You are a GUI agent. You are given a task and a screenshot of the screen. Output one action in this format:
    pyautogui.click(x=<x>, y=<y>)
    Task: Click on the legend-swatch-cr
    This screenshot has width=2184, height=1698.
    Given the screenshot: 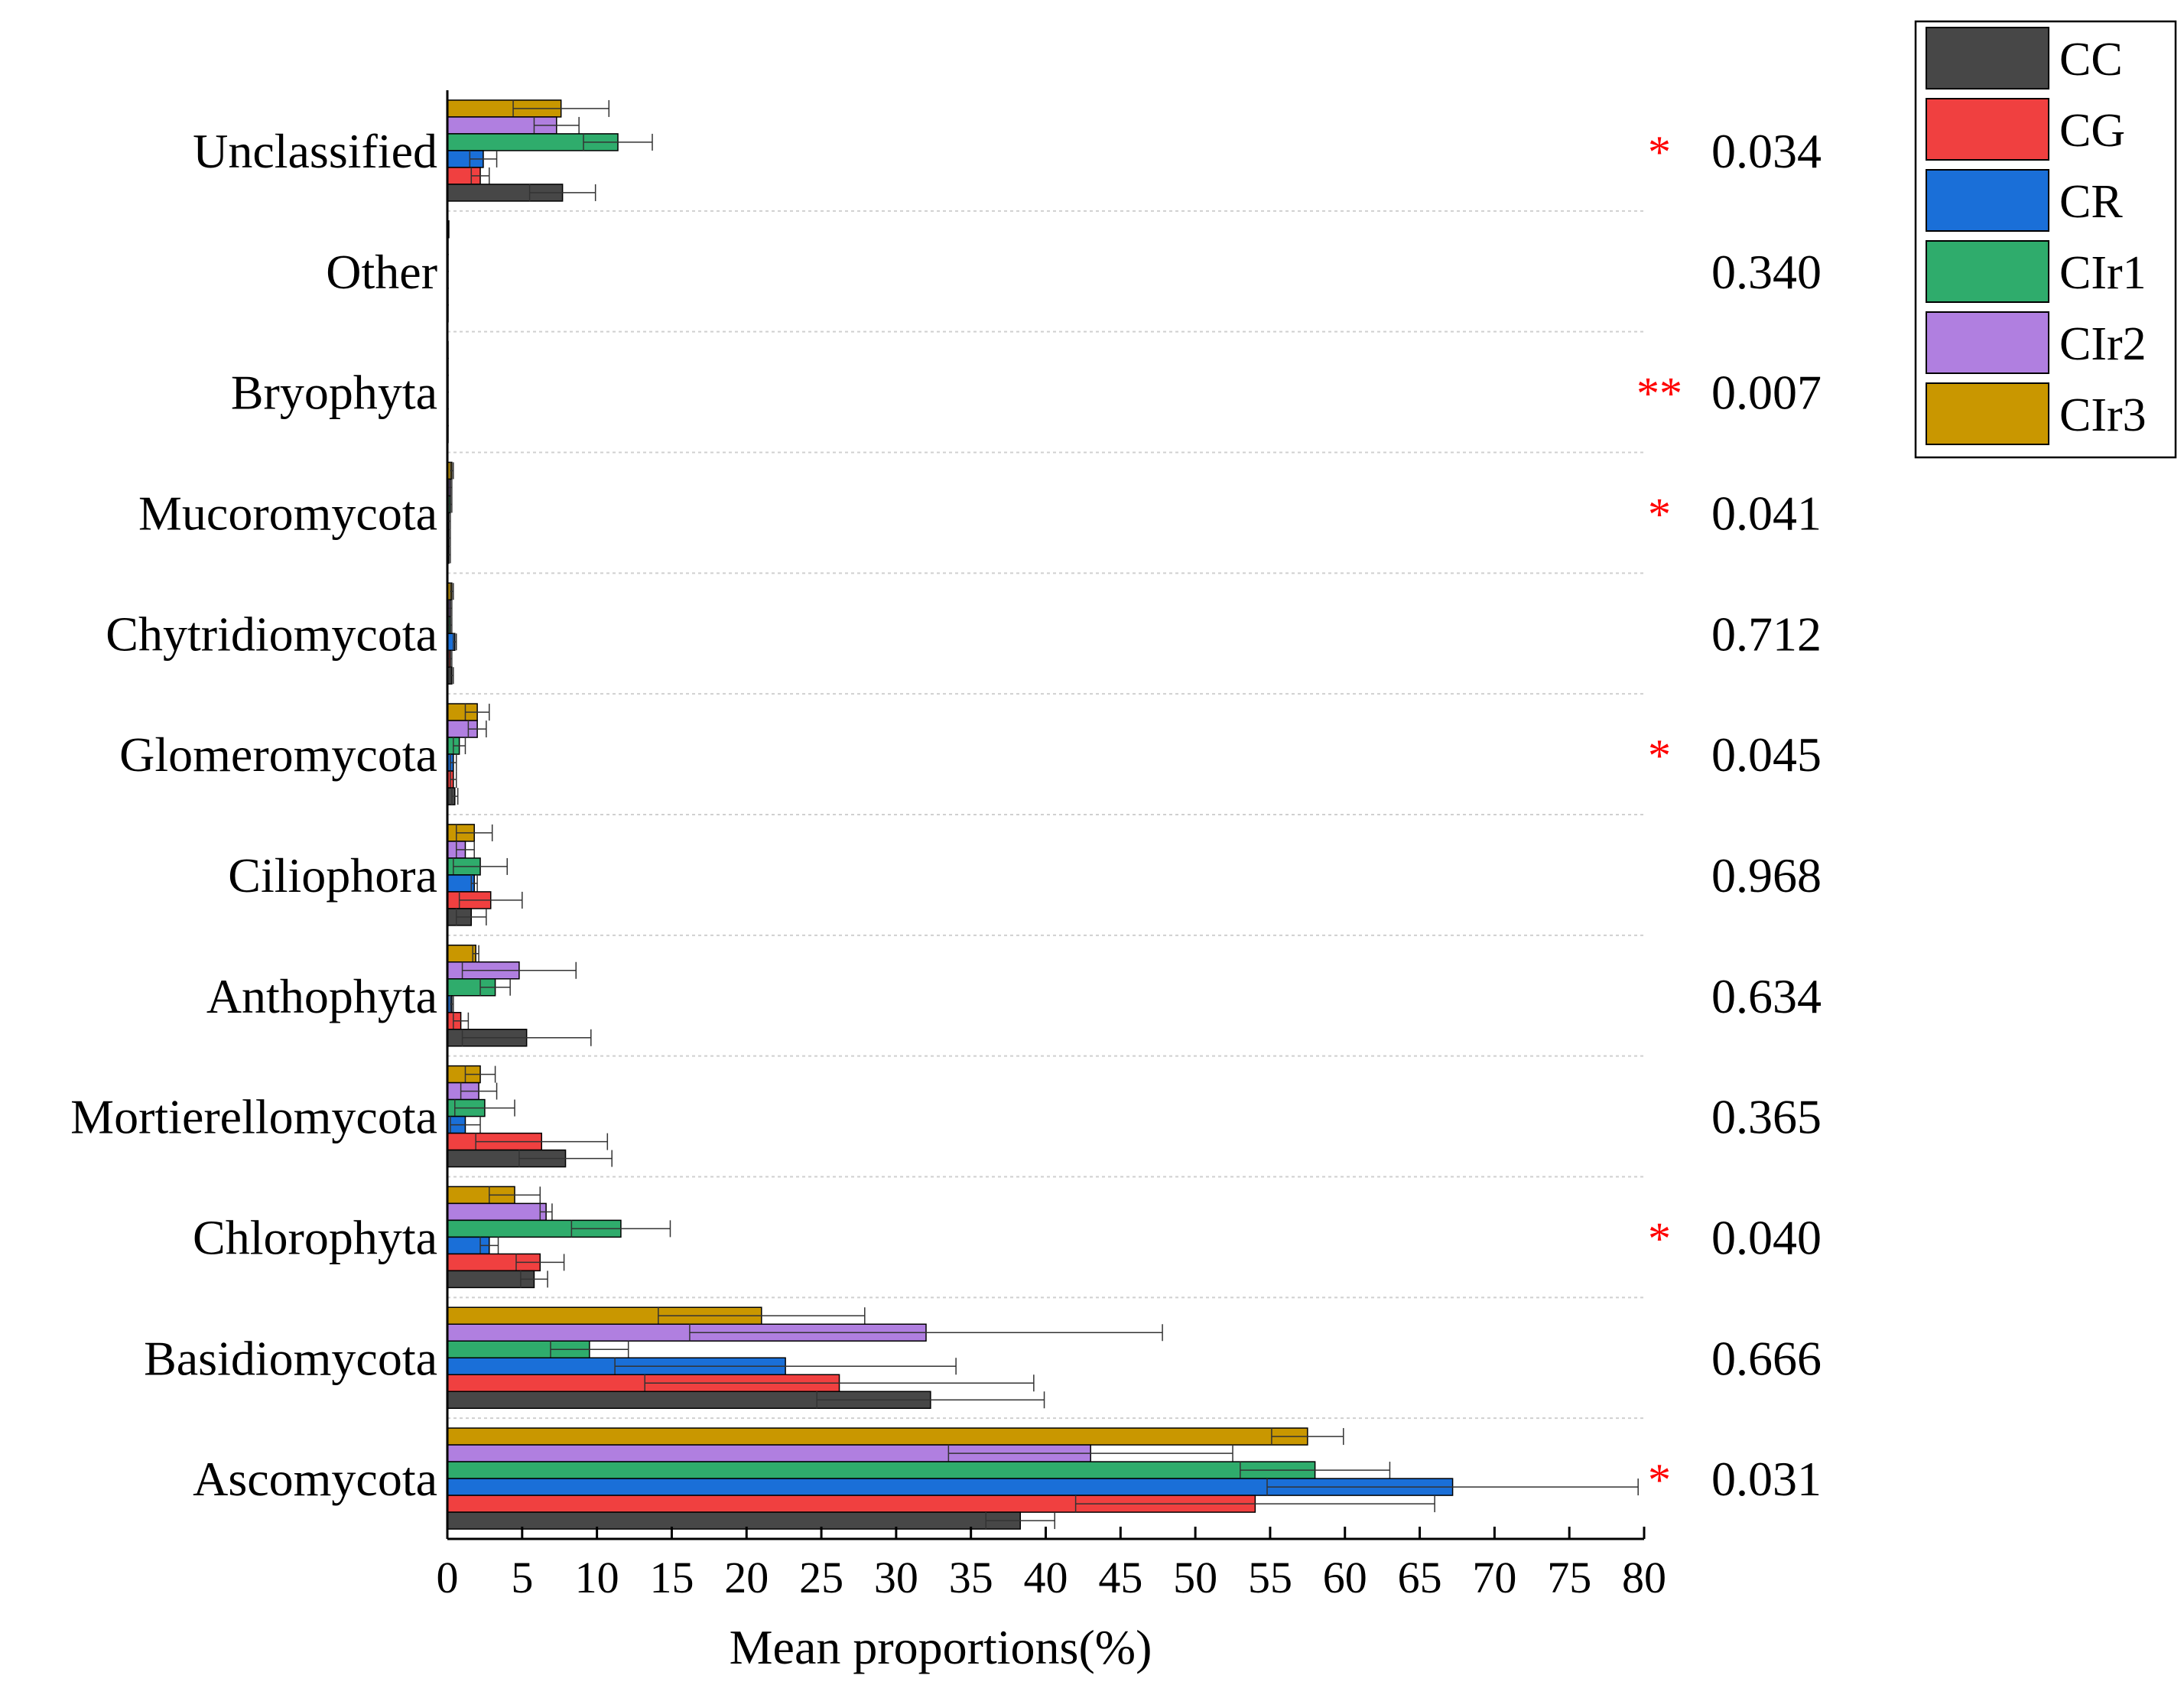 What is the action you would take?
    pyautogui.click(x=1987, y=200)
    